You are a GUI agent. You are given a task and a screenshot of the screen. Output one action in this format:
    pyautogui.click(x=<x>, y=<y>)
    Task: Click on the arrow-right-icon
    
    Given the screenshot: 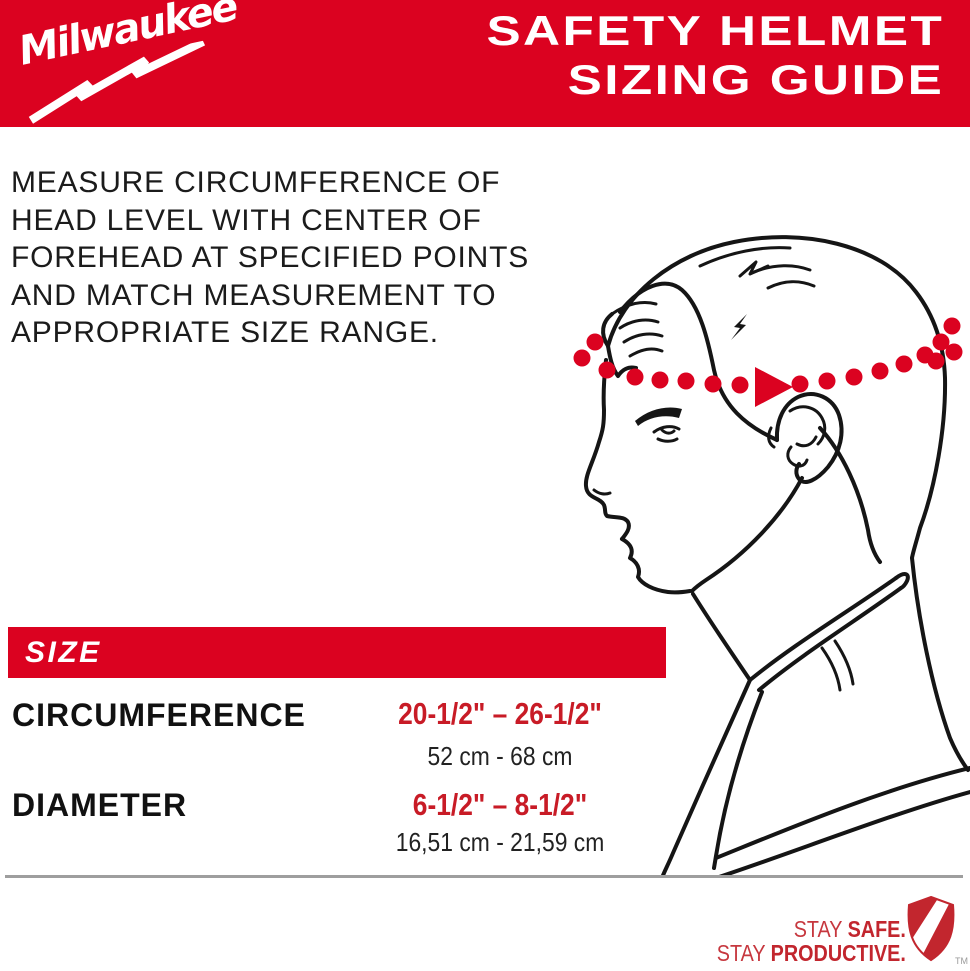 What is the action you would take?
    pyautogui.click(x=774, y=387)
    